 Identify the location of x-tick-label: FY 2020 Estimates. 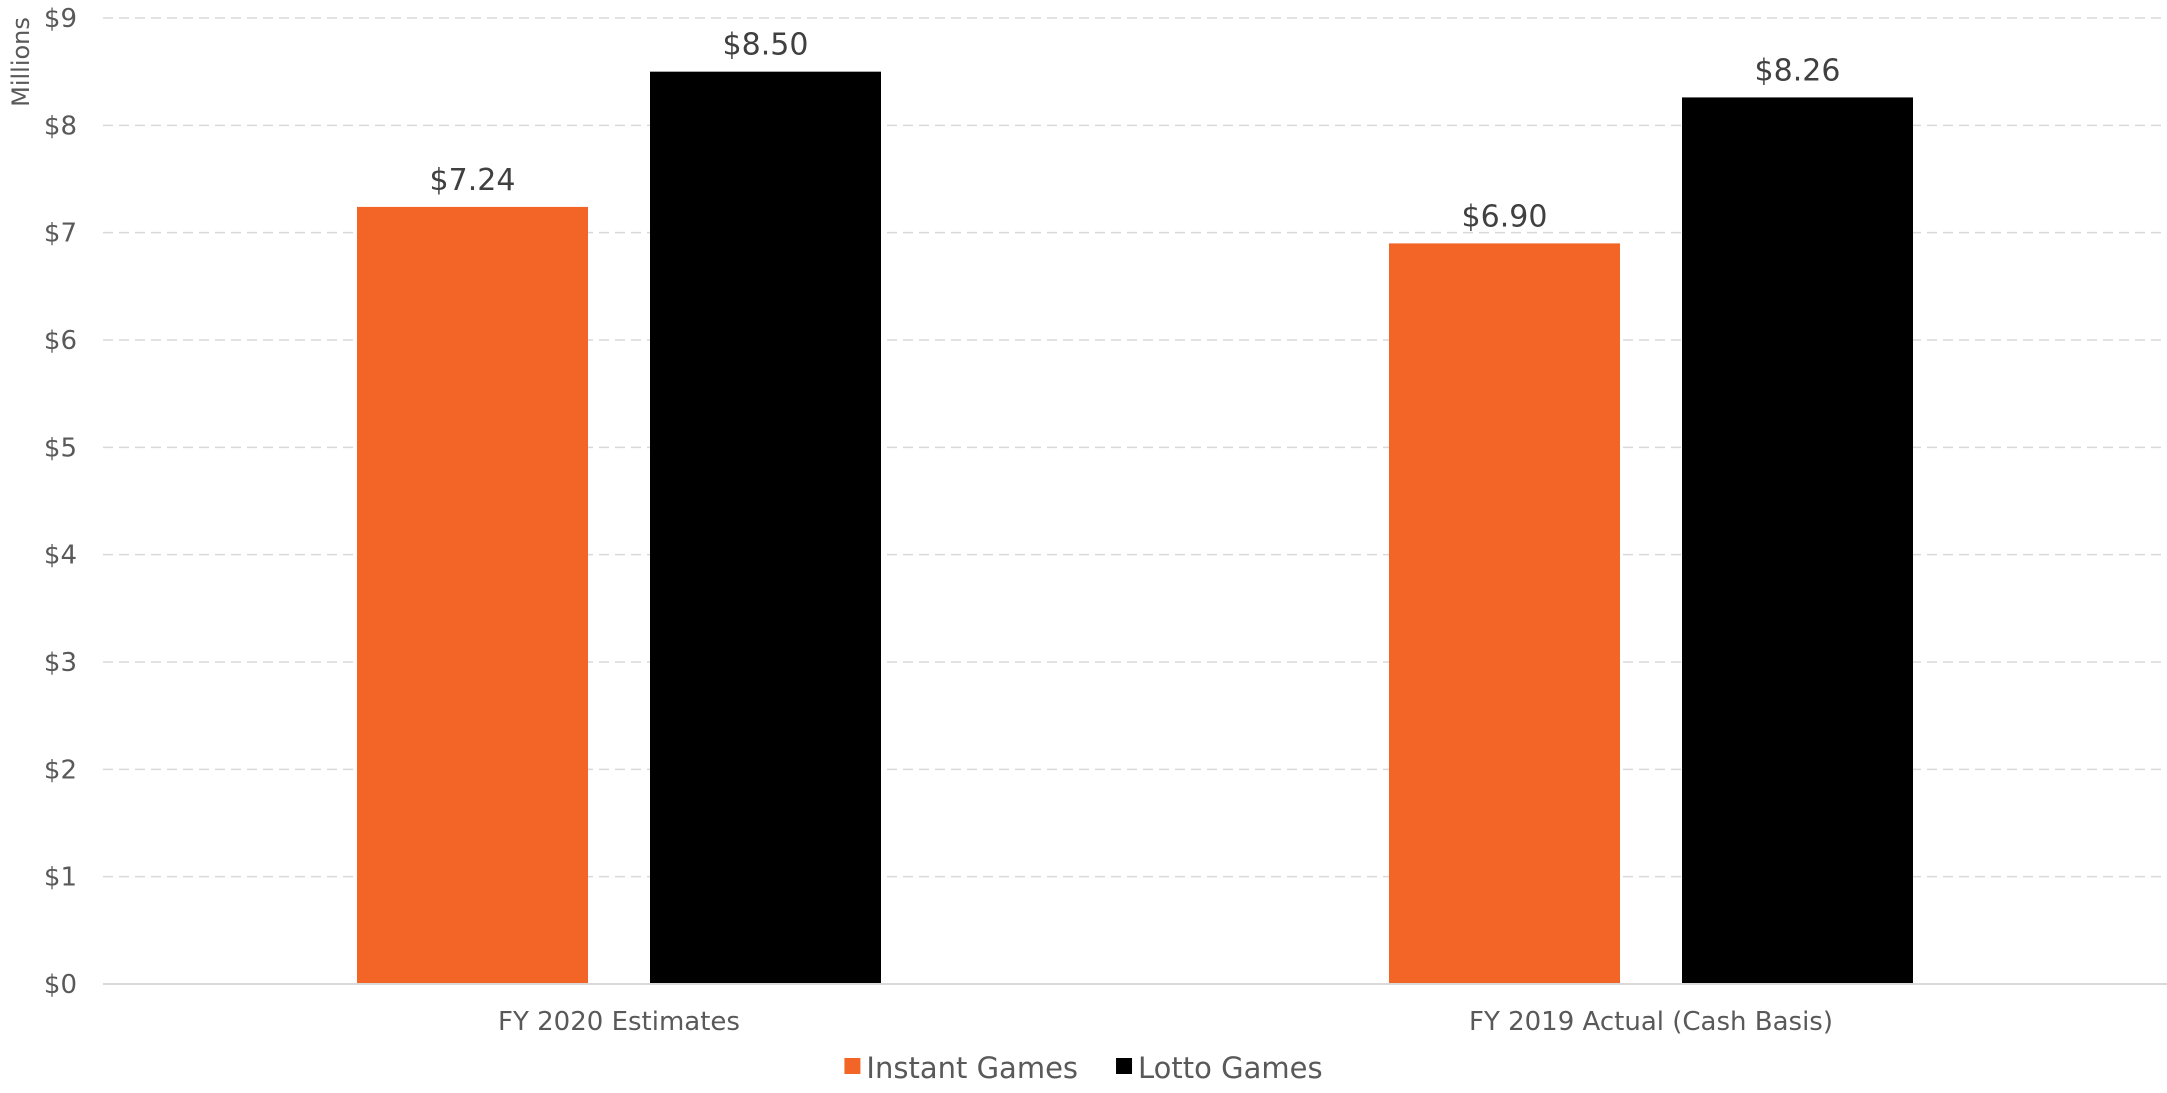
(619, 1022).